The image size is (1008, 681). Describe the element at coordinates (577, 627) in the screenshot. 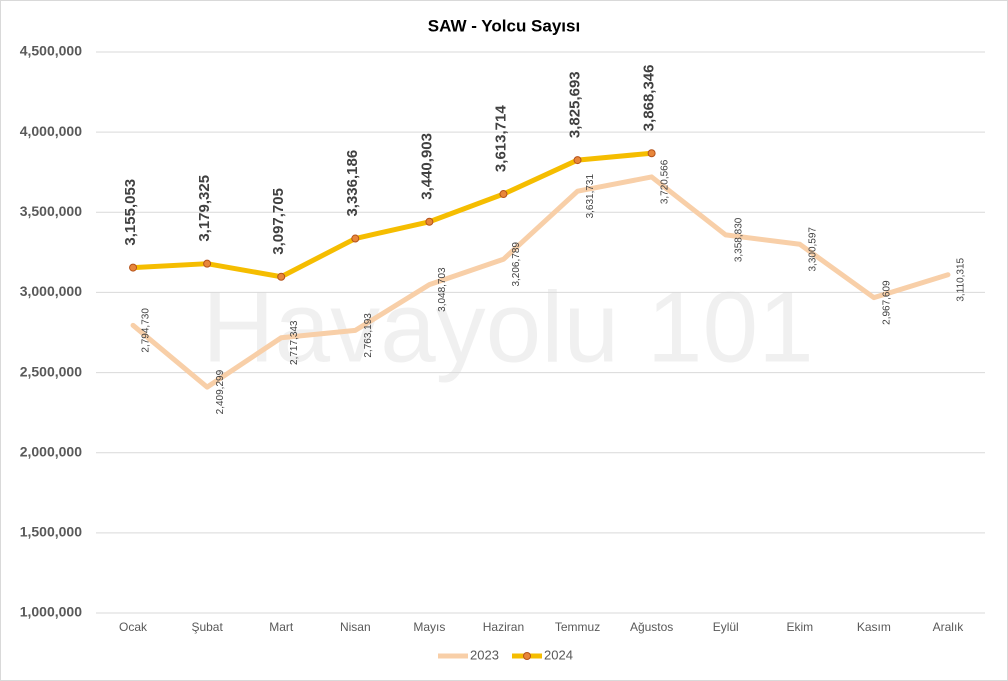

I see `x-tick-label: Temmuz` at that location.